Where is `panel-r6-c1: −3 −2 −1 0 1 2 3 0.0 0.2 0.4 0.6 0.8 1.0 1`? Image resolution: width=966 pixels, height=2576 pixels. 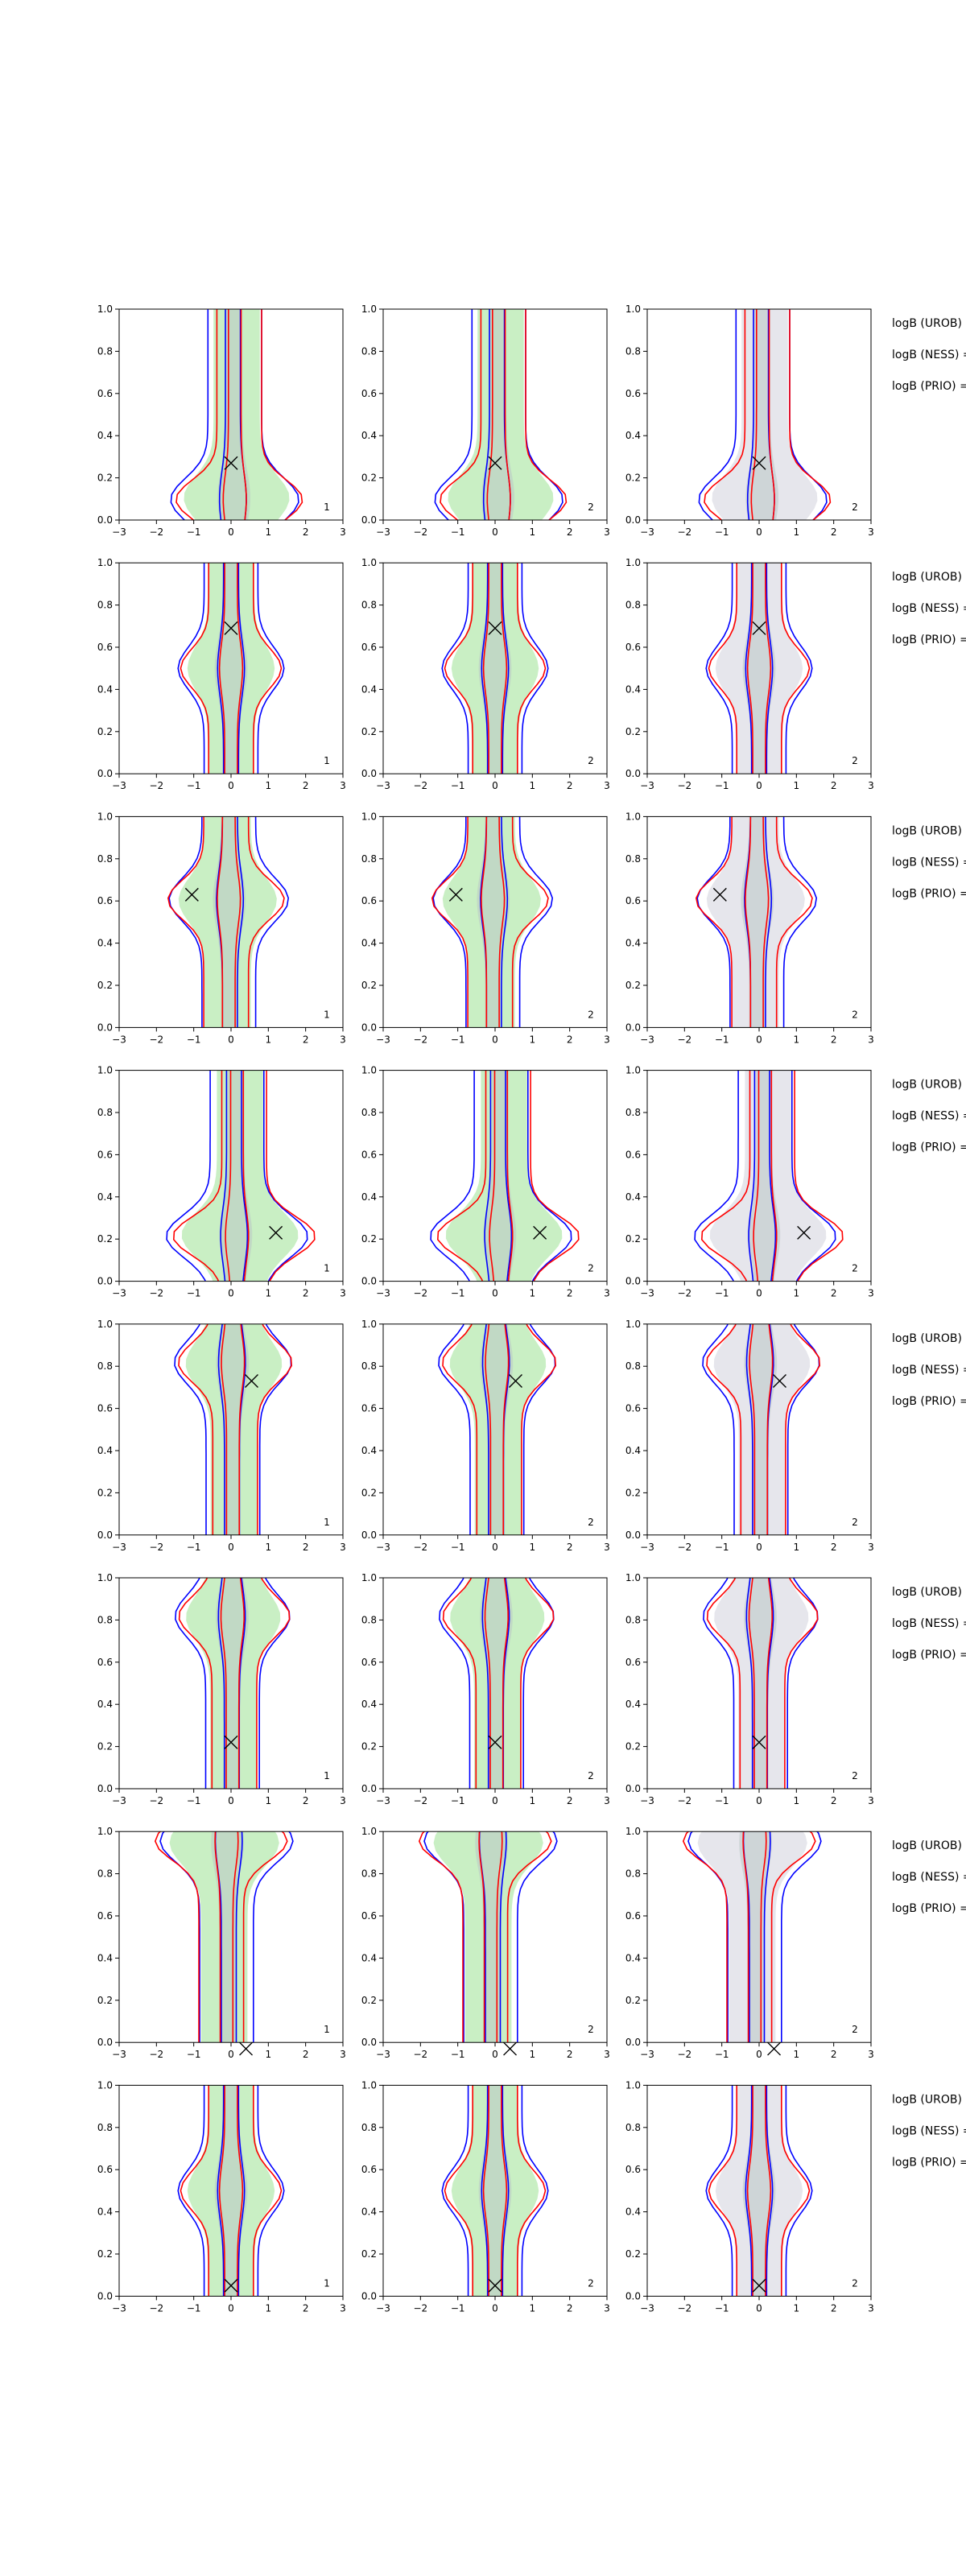
panel-r6-c1: −3 −2 −1 0 1 2 3 0.0 0.2 0.4 0.6 0.8 1.0 1 is located at coordinates (221, 1689).